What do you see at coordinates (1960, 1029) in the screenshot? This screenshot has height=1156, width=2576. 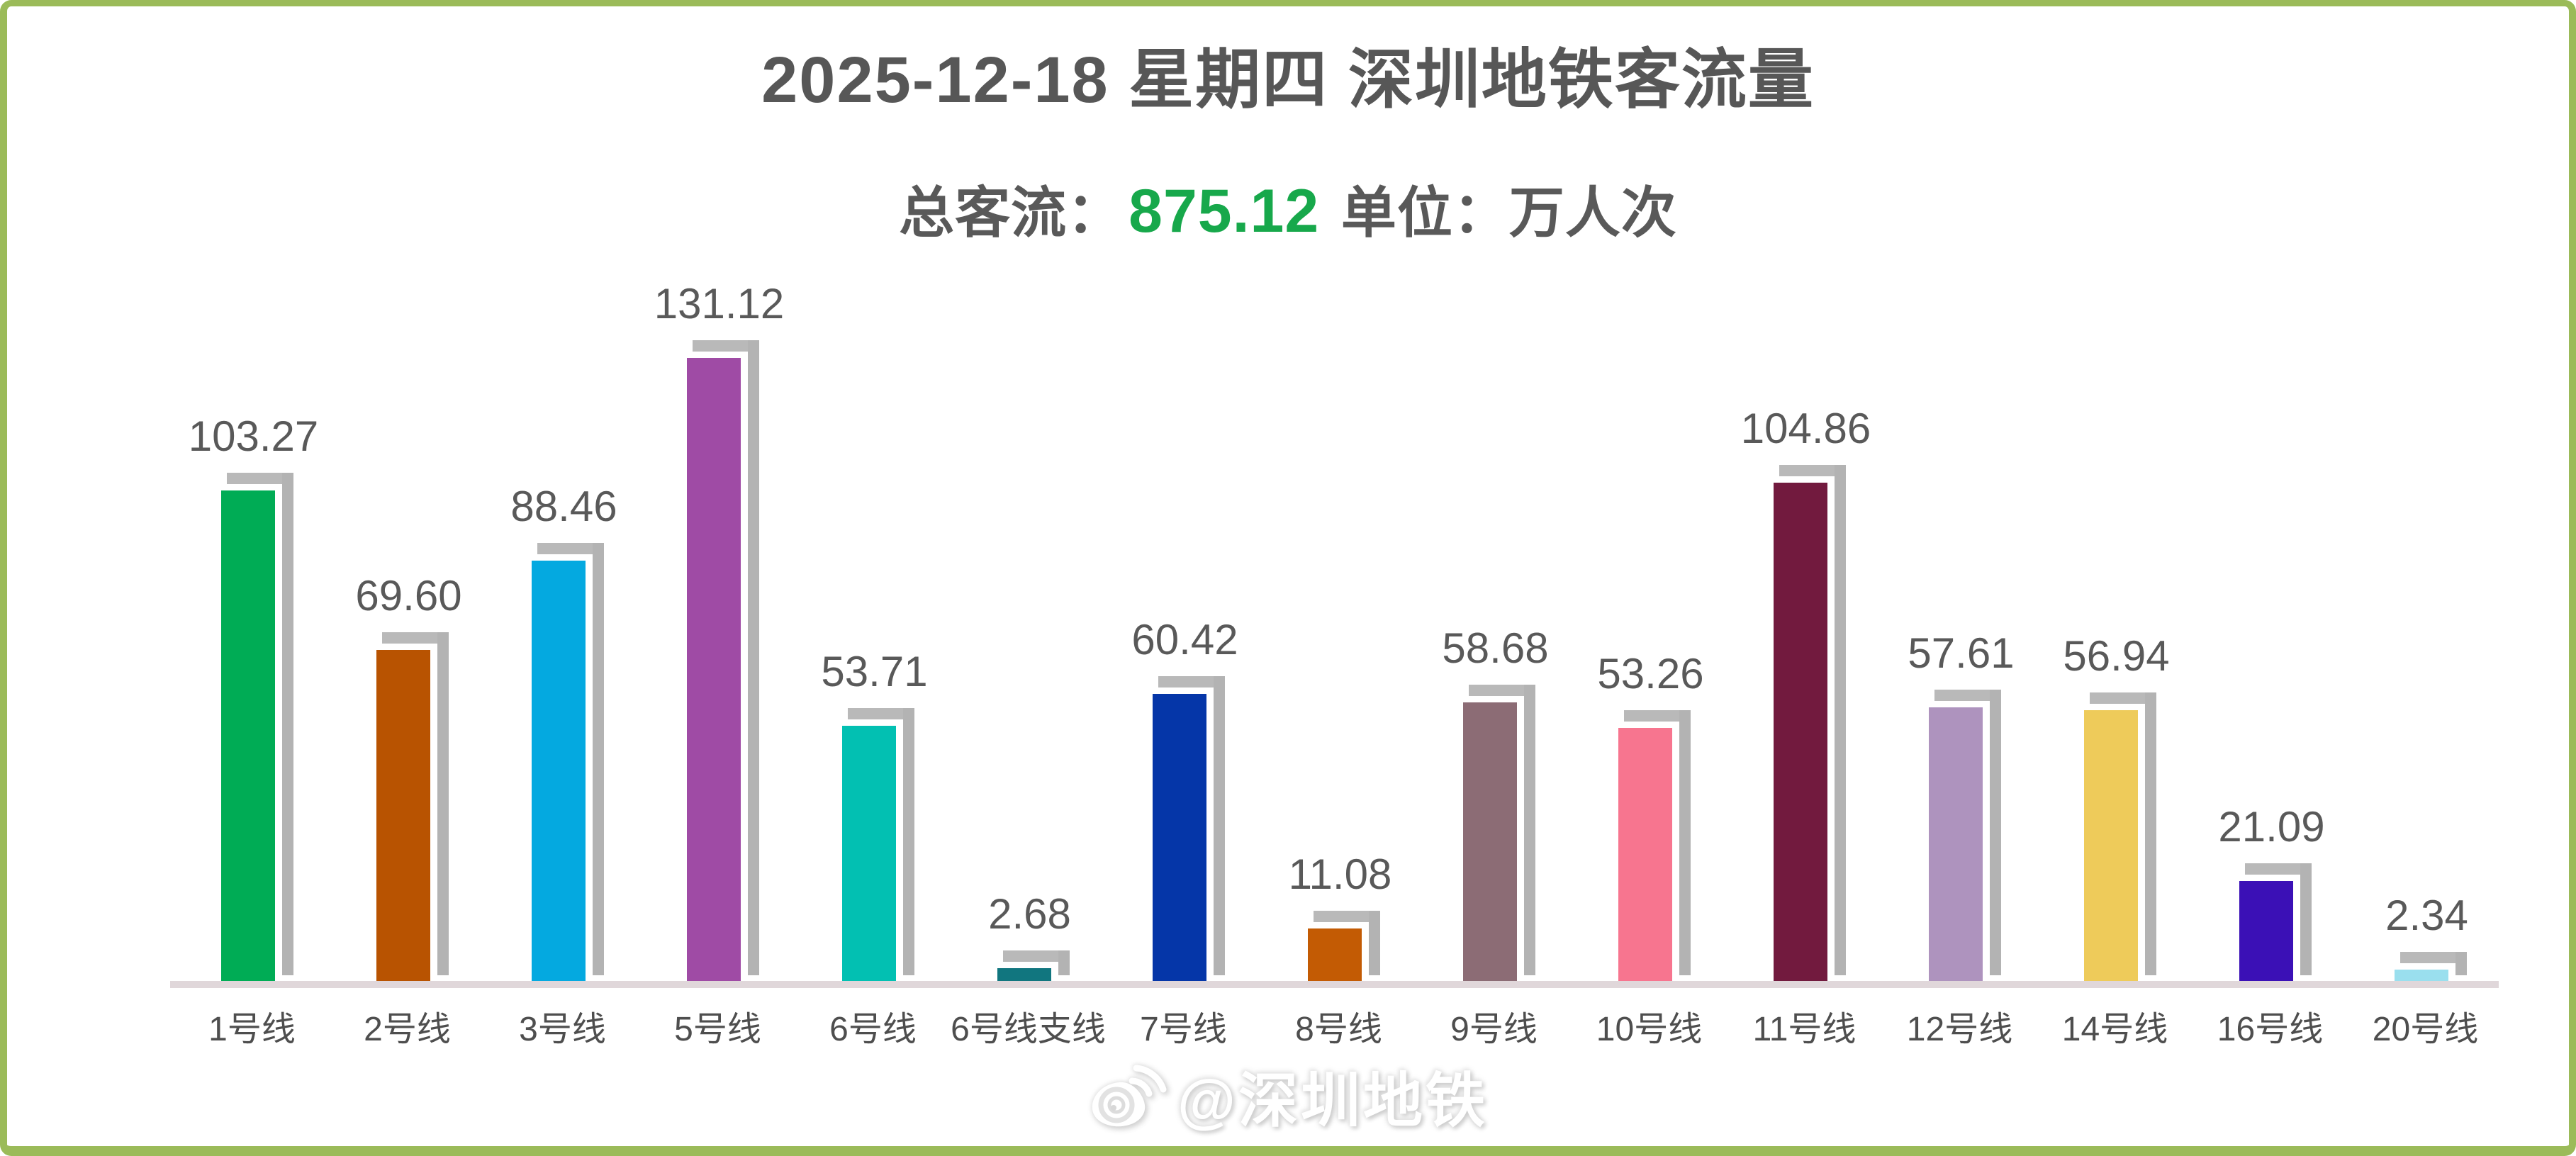 I see `x-axis-label: 12号线` at bounding box center [1960, 1029].